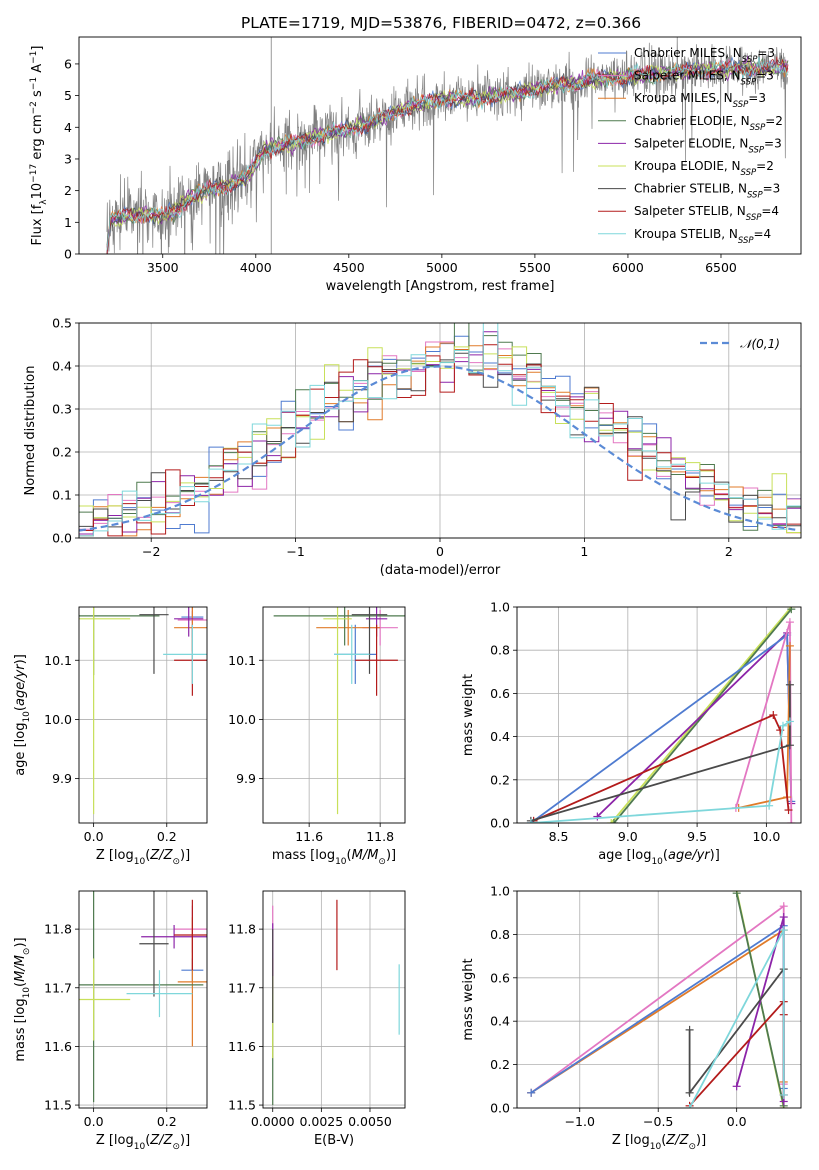 This screenshot has width=819, height=1170. Describe the element at coordinates (295, 551) in the screenshot. I see `x-tick-label: −1` at that location.